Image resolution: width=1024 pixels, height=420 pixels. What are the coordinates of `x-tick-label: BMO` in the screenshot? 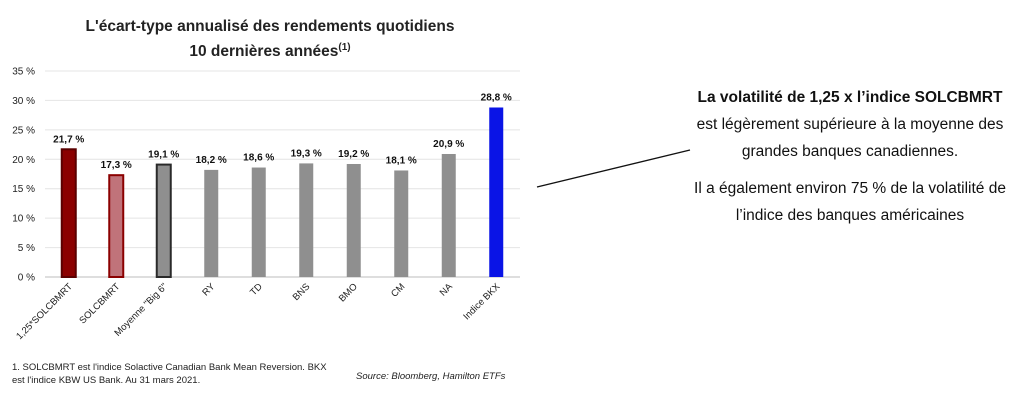 It's located at (348, 292).